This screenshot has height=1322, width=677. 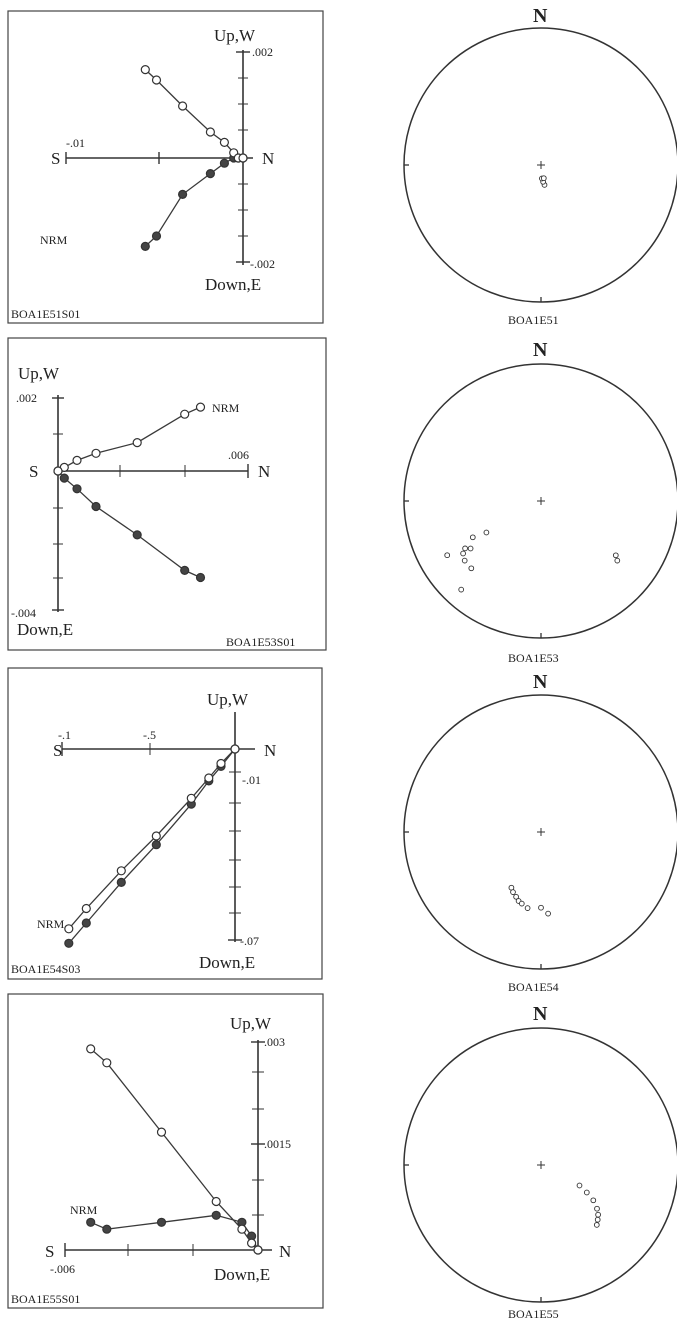 What do you see at coordinates (262, 52) in the screenshot?
I see `vertical-top-value-label: .002` at bounding box center [262, 52].